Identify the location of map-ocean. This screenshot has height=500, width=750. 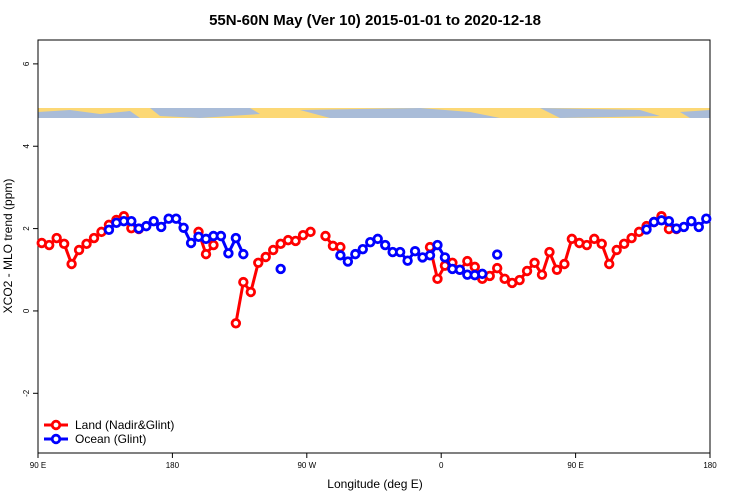
(374, 113).